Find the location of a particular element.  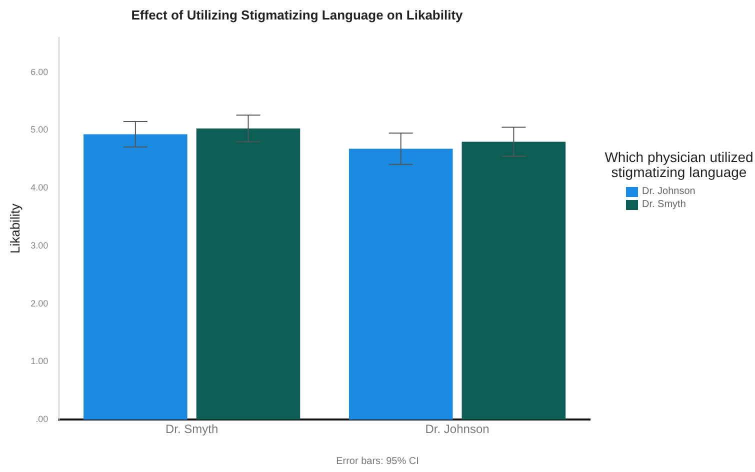

text: Error bars: 95% CI is located at coordinates (377, 461).